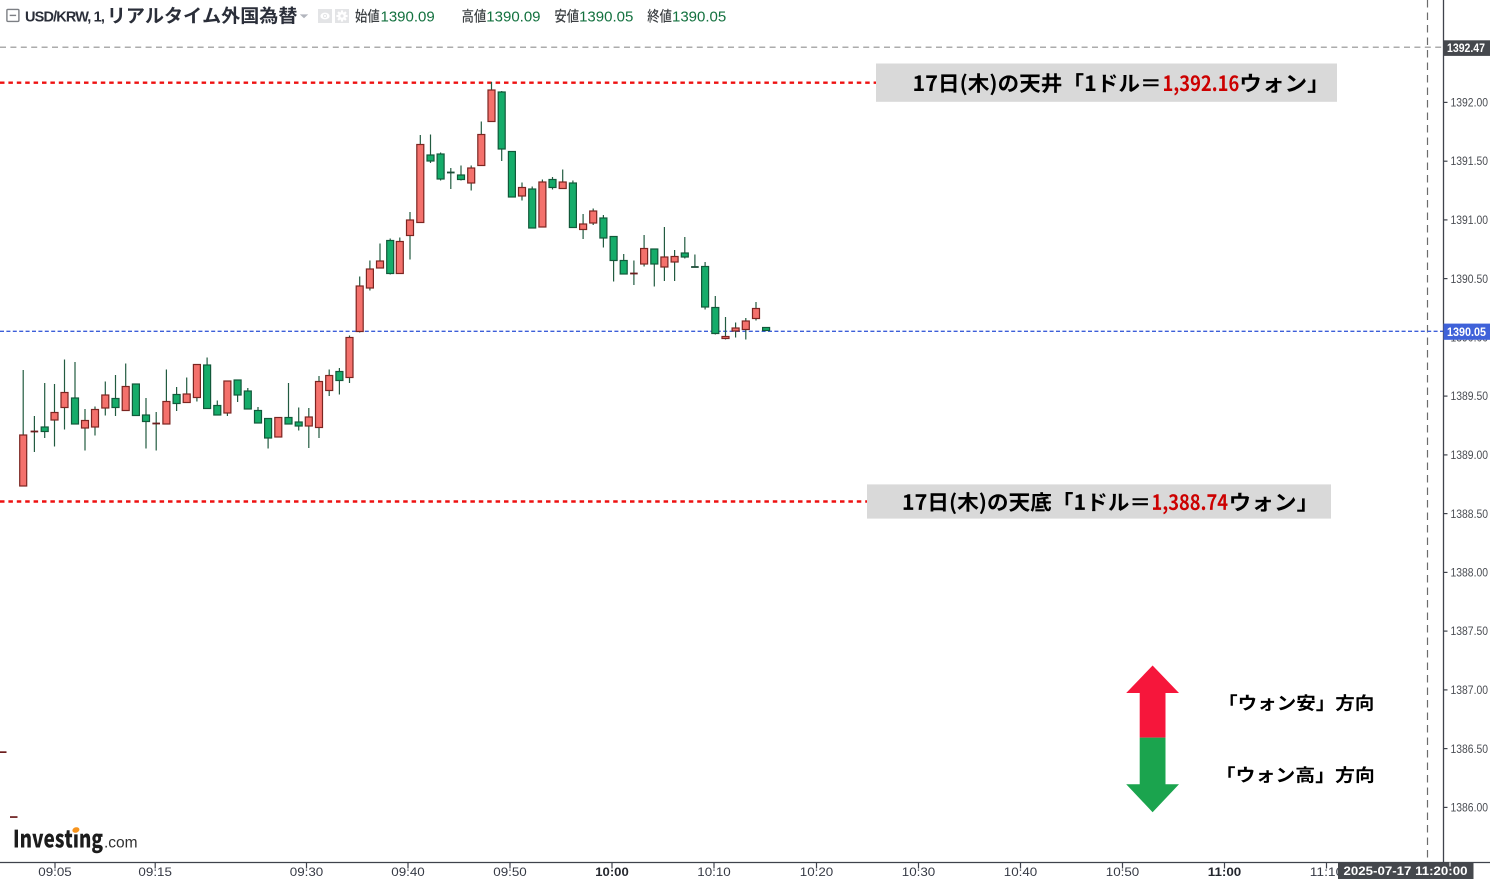  What do you see at coordinates (1470, 691) in the screenshot?
I see `svg-text: 1387.00` at bounding box center [1470, 691].